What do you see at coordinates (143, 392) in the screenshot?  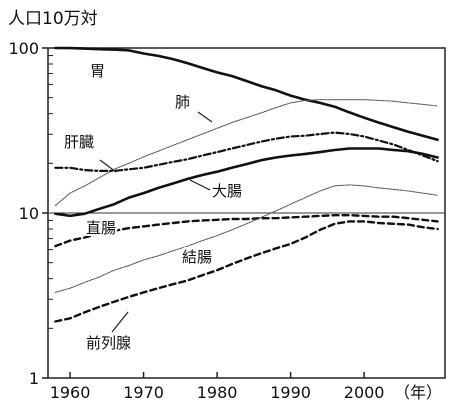 I see `x-tick-label: 1970` at bounding box center [143, 392].